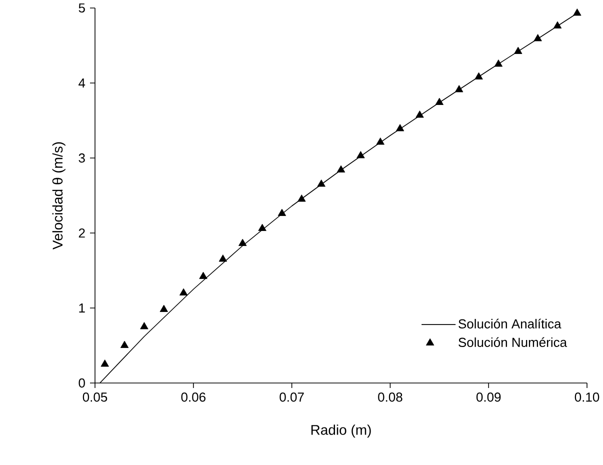  I want to click on x-tick-label: 0.10, so click(587, 397).